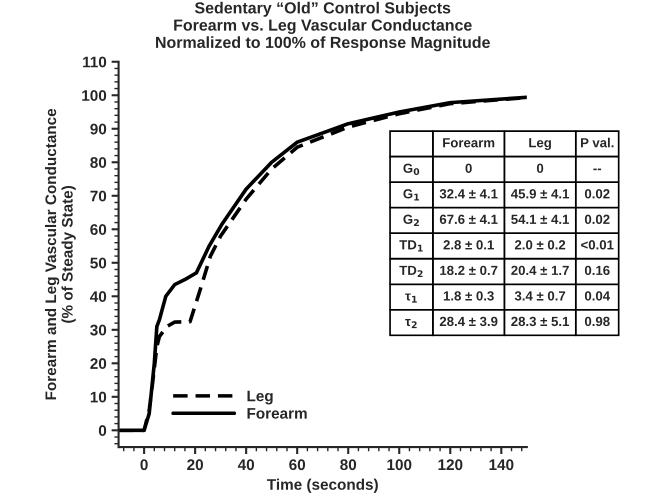 The height and width of the screenshot is (494, 648). I want to click on annotation: 1.8 ± 0.3, so click(469, 296).